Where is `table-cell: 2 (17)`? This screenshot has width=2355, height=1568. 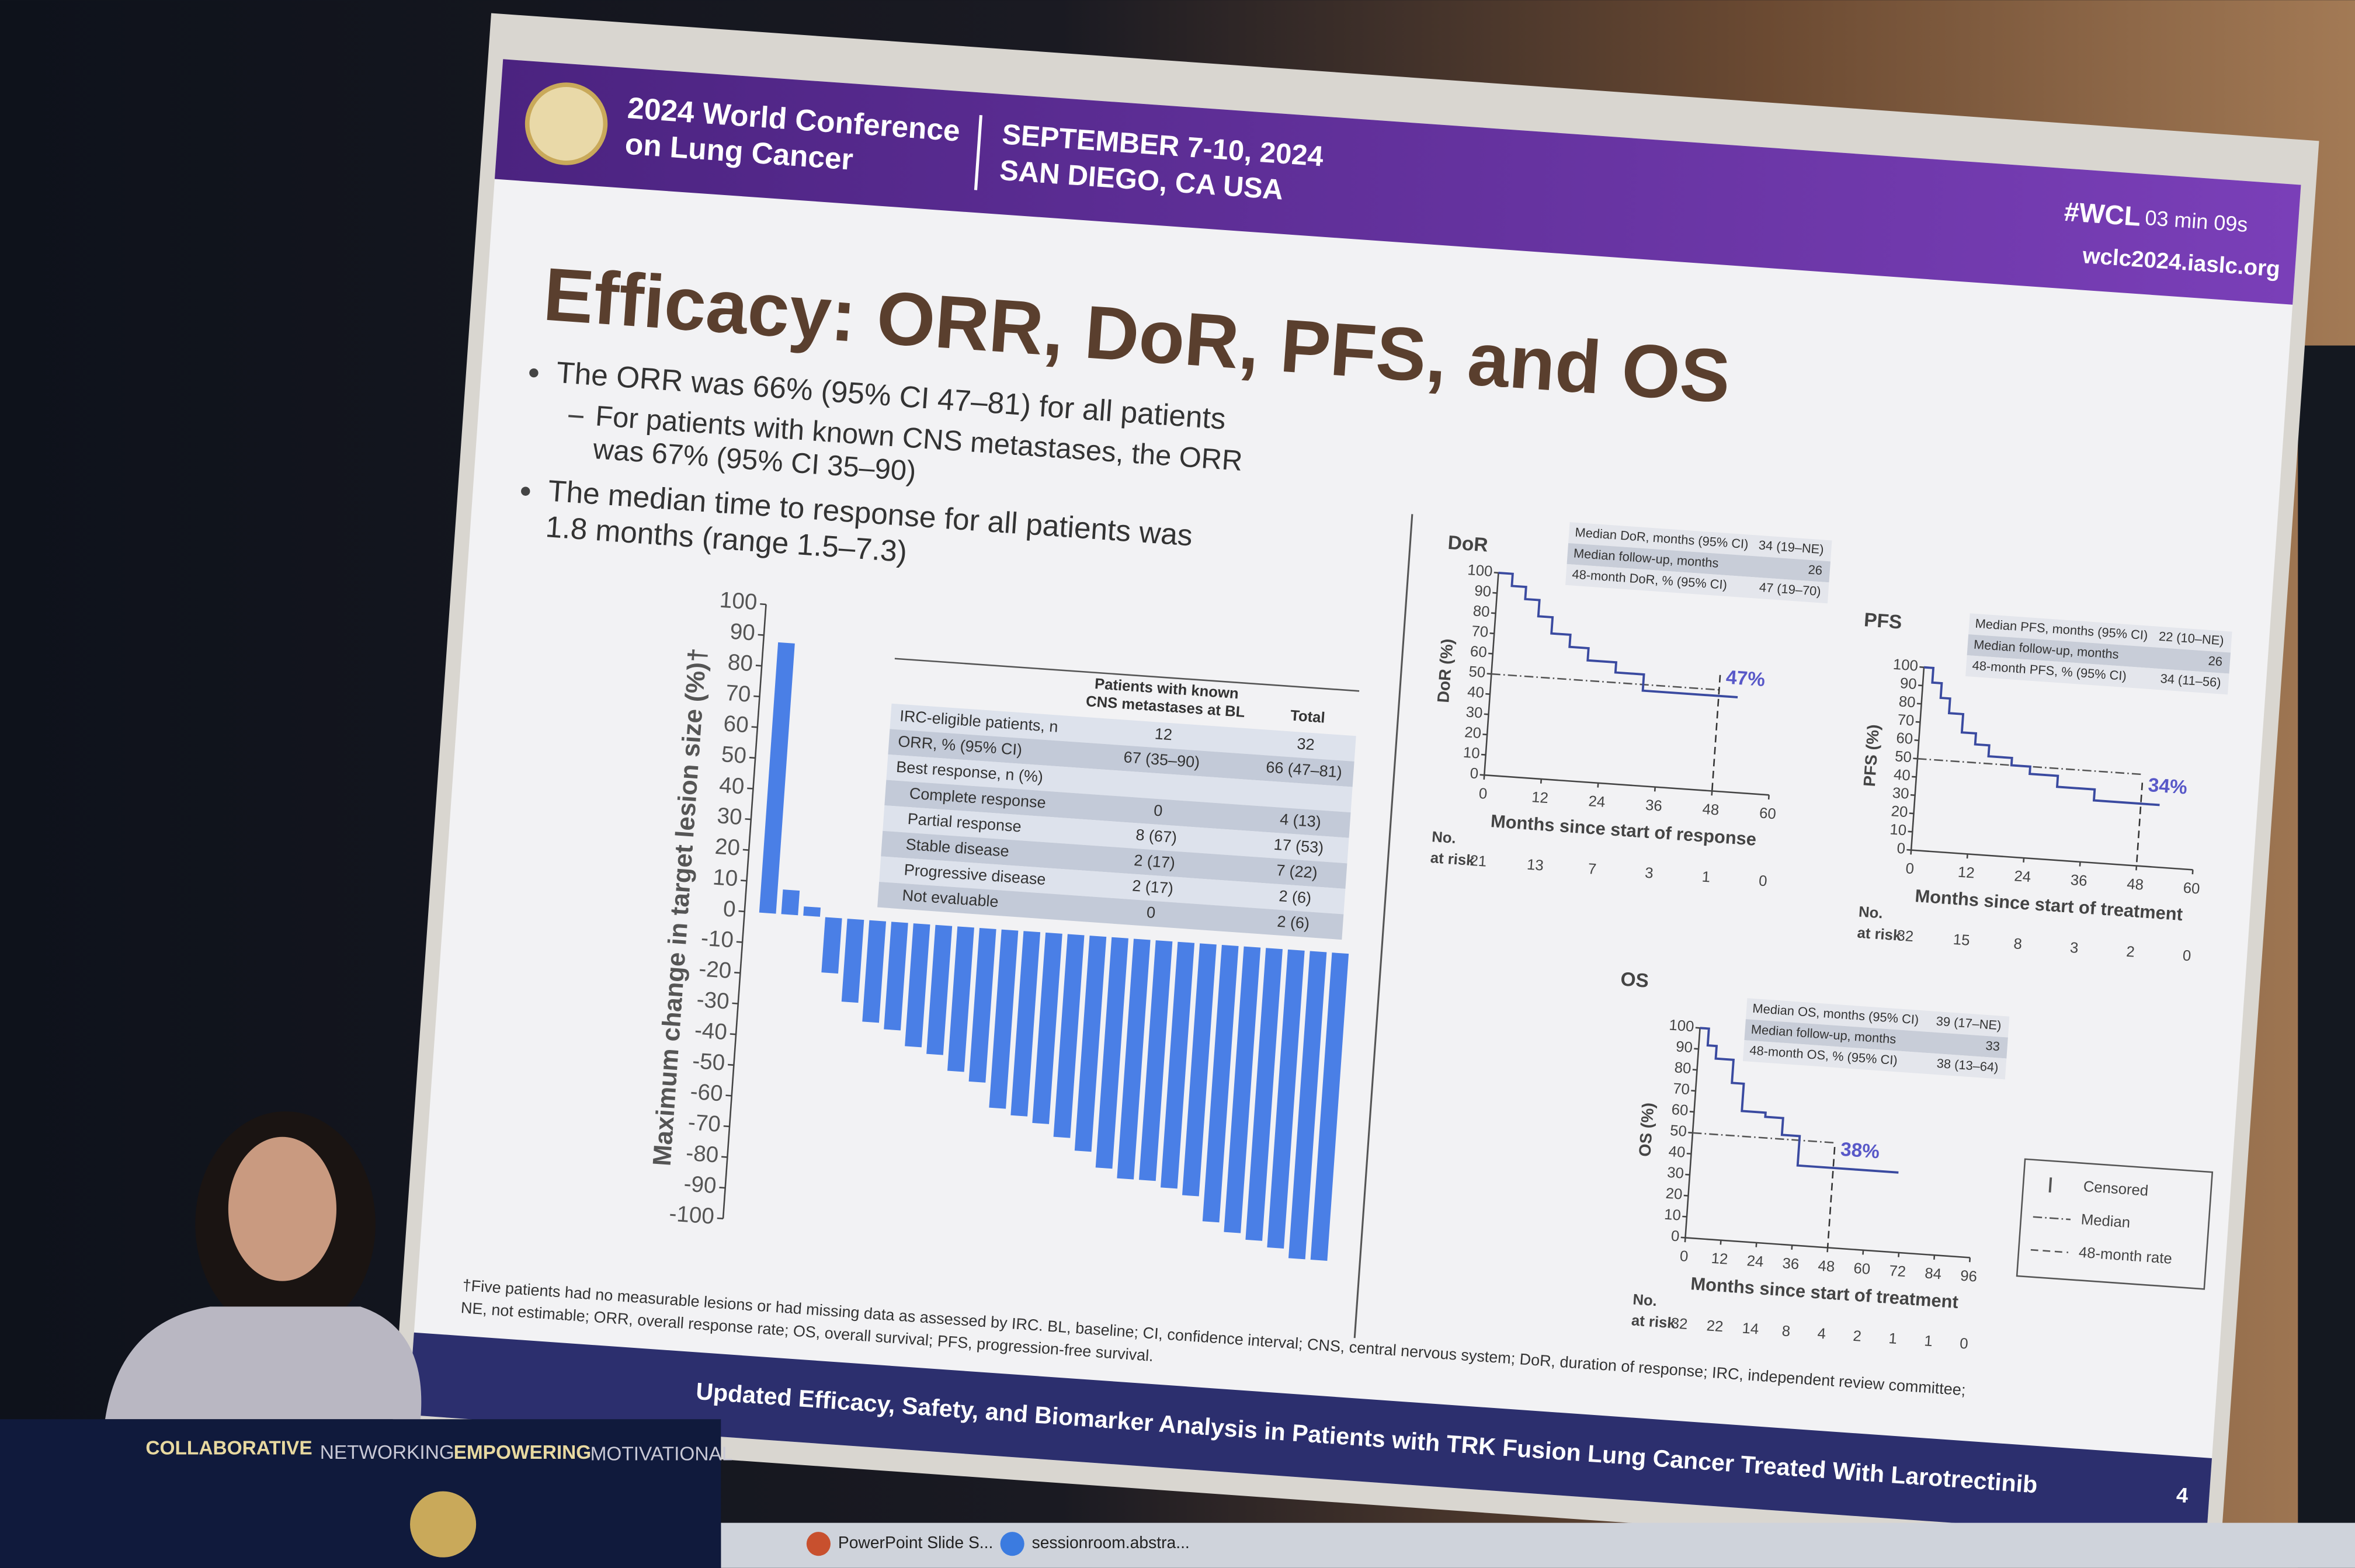 table-cell: 2 (17) is located at coordinates (1152, 887).